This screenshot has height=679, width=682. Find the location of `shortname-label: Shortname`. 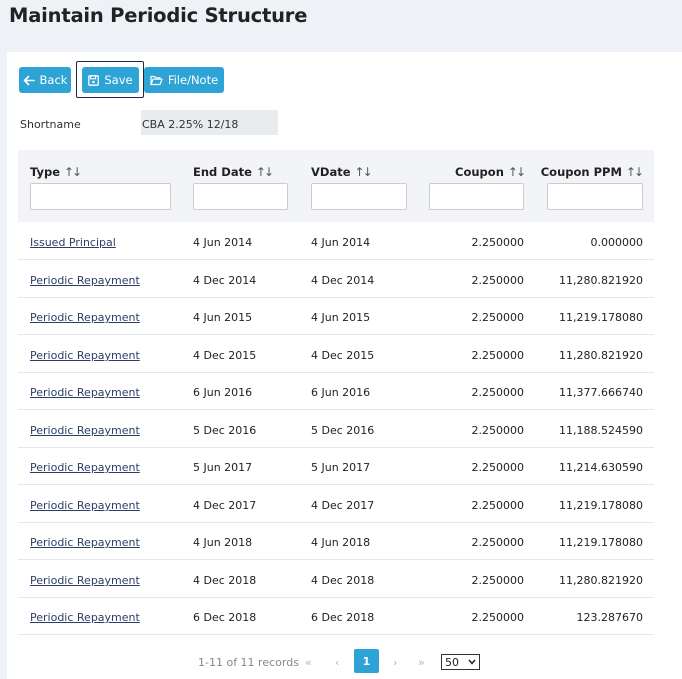

shortname-label: Shortname is located at coordinates (50, 124).